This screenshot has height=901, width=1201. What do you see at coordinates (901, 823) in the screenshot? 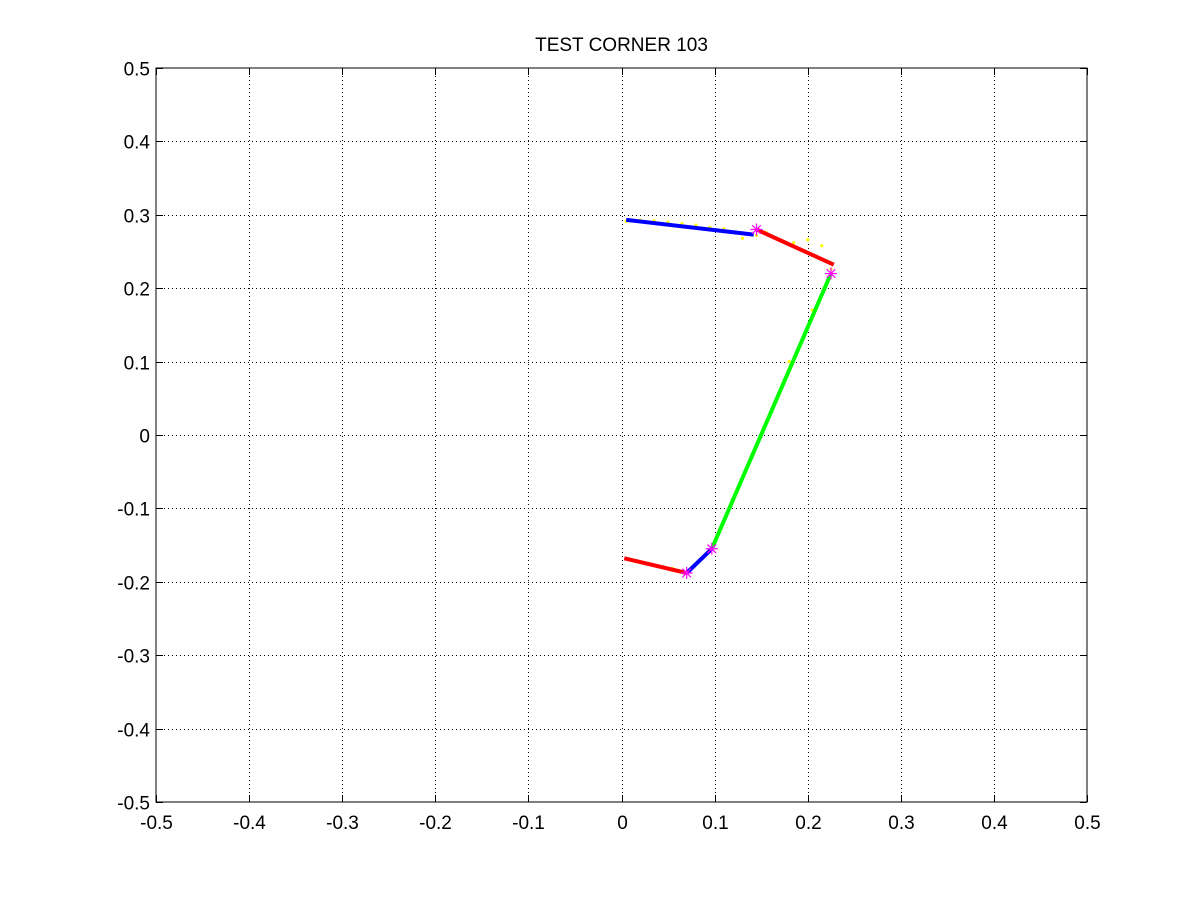
I see `x-tick-label: 0.3` at bounding box center [901, 823].